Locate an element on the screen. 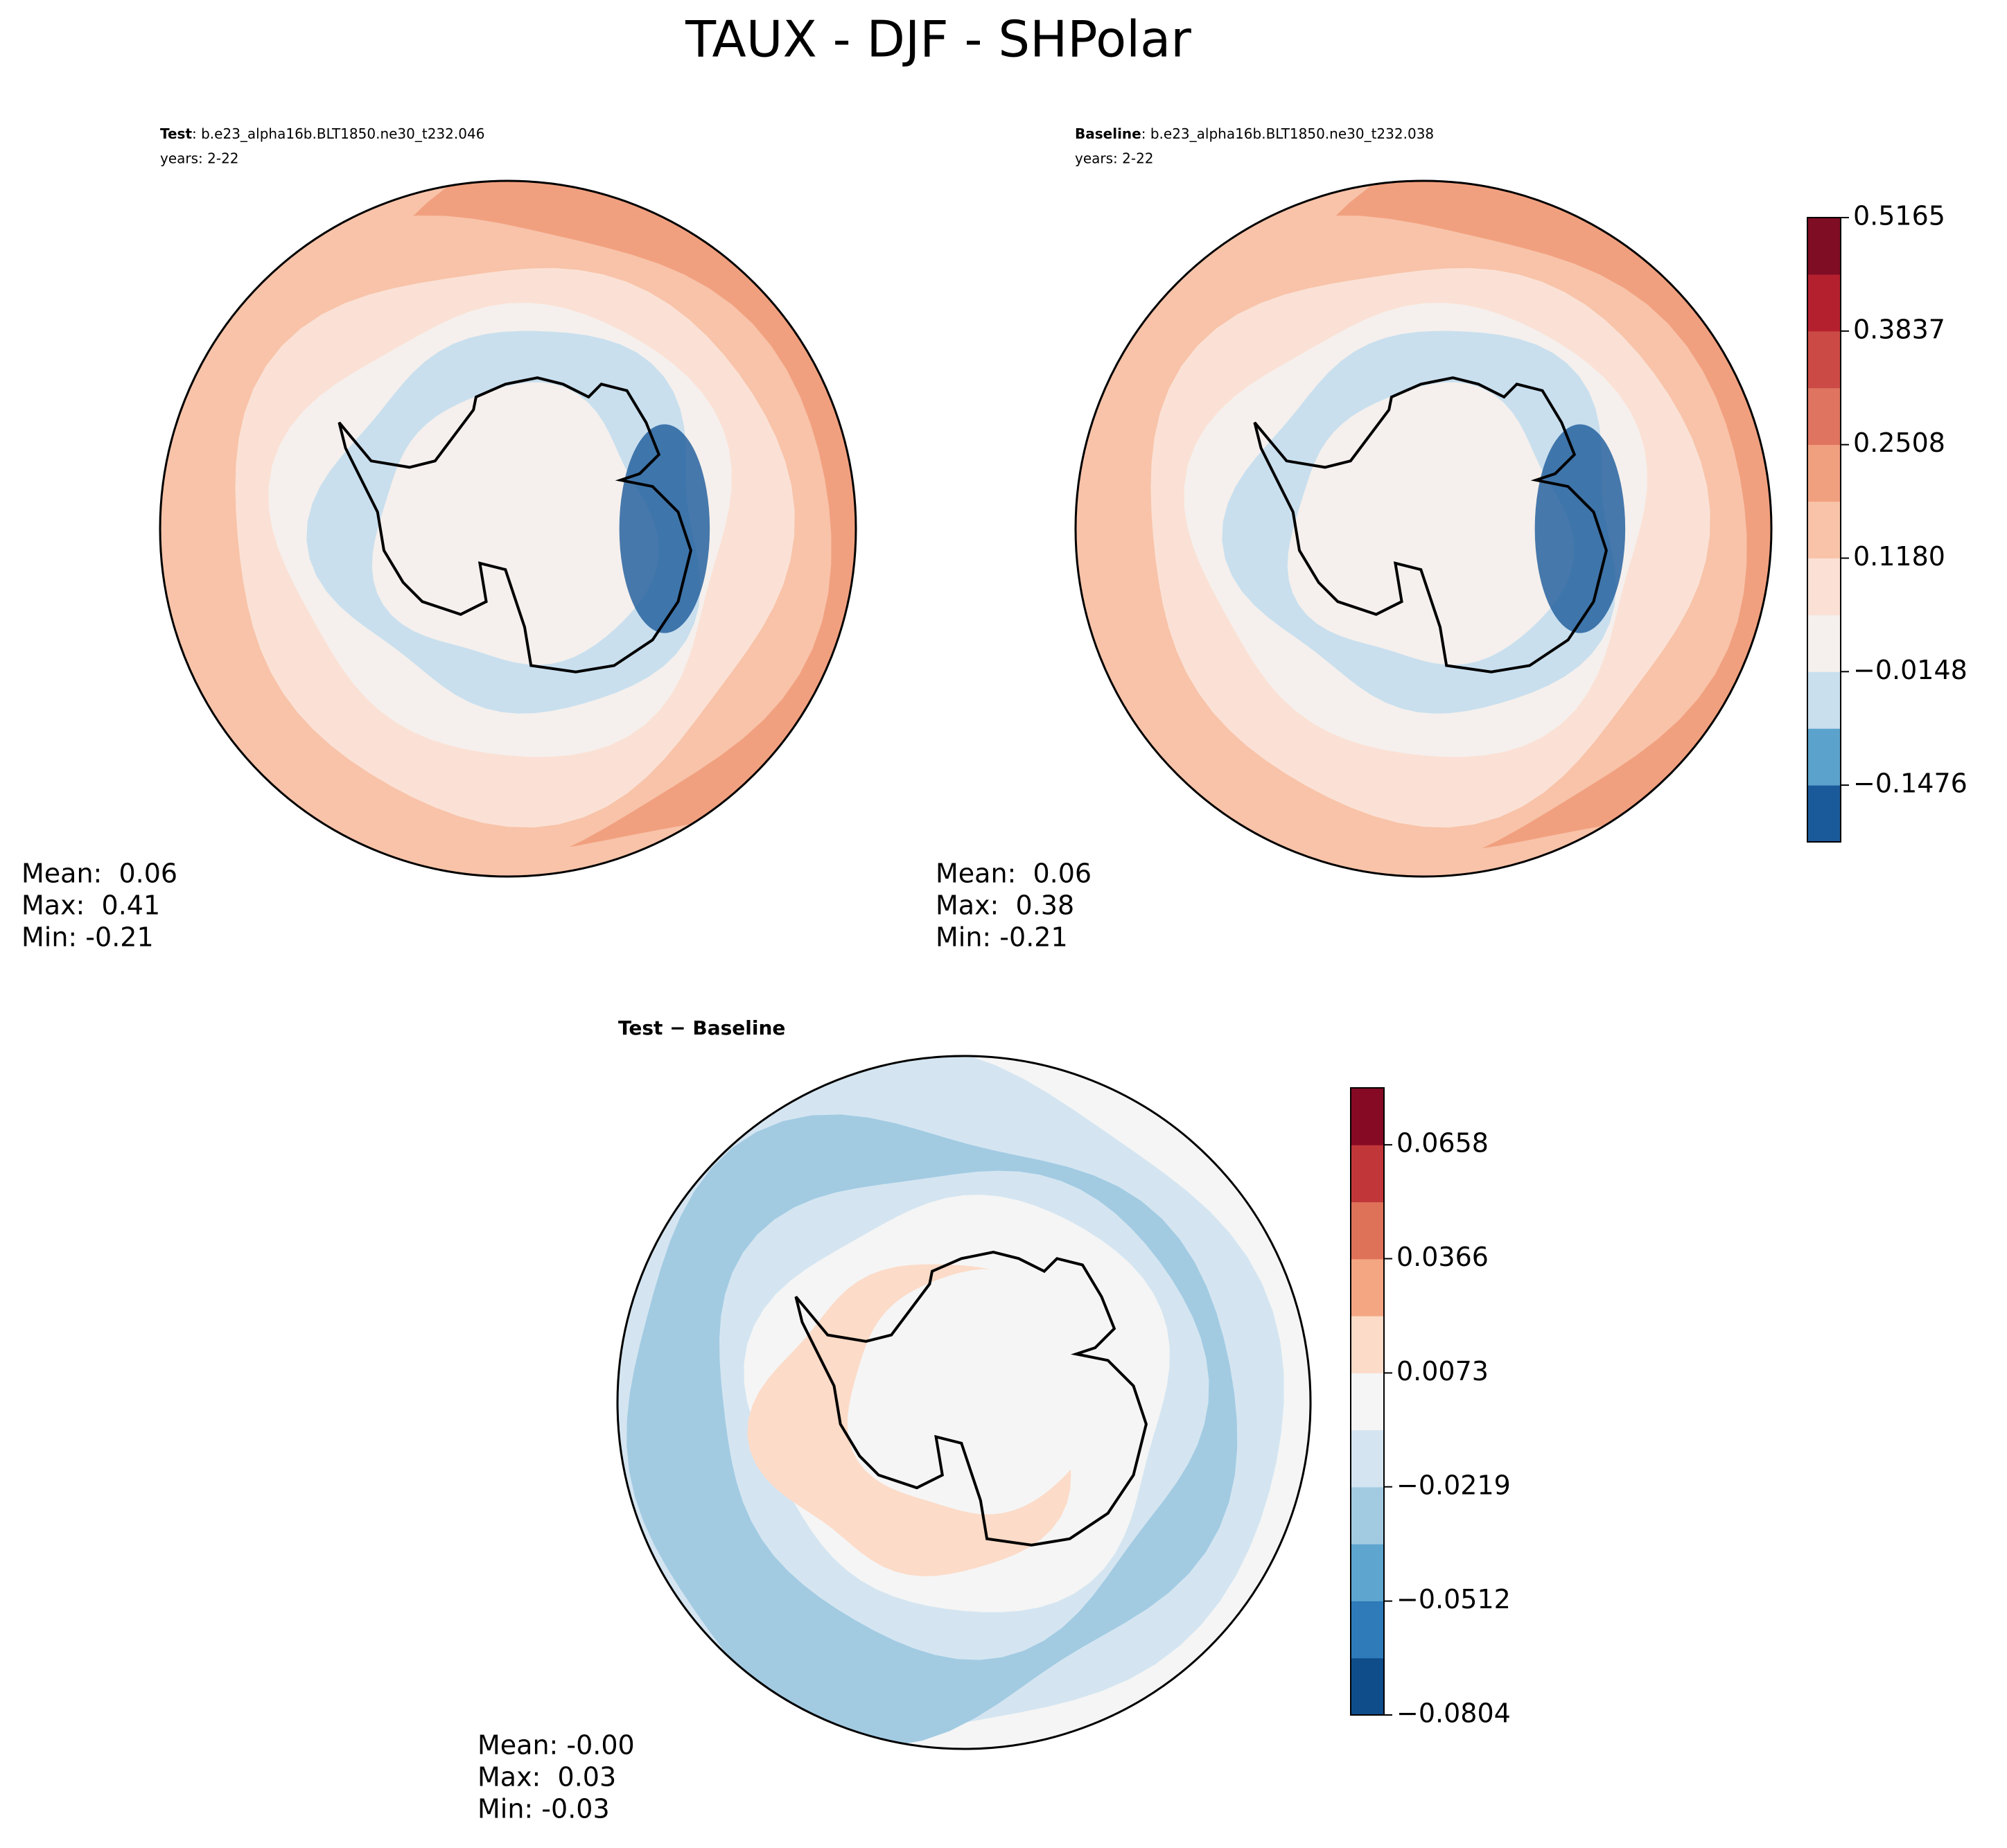 This screenshot has height=1848, width=2007. colorbar-tick-label: −0.0148 is located at coordinates (1910, 670).